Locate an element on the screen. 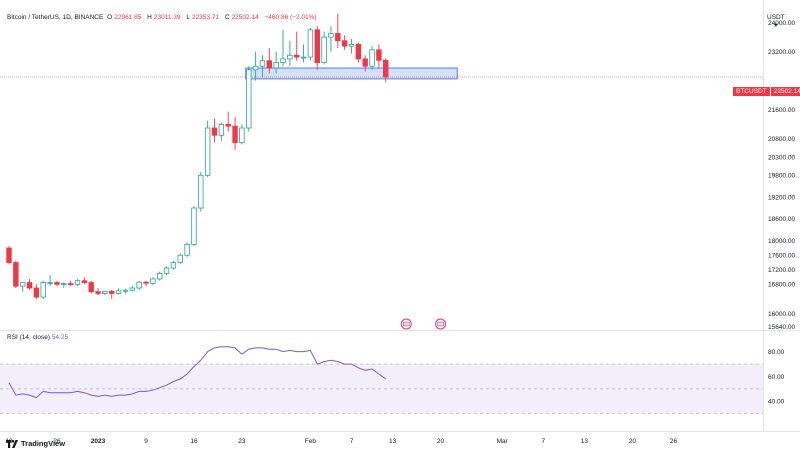 The width and height of the screenshot is (800, 451). symbol-title: Bitcoin / TetherUS, 1D, BINANCE is located at coordinates (55, 17).